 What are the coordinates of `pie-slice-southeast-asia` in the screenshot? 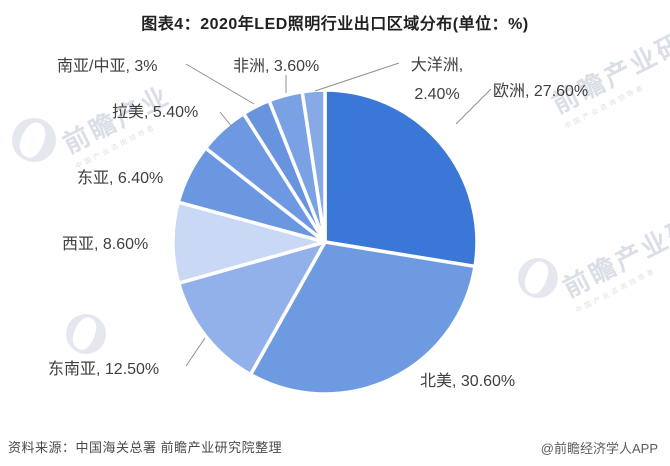 It's located at (251, 308).